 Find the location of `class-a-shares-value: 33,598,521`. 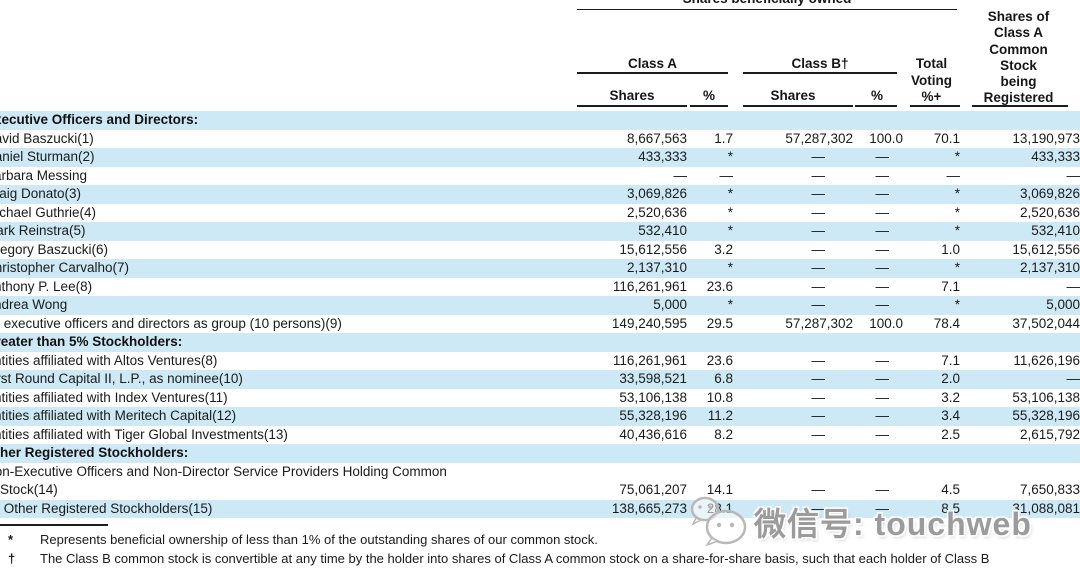

class-a-shares-value: 33,598,521 is located at coordinates (653, 378).